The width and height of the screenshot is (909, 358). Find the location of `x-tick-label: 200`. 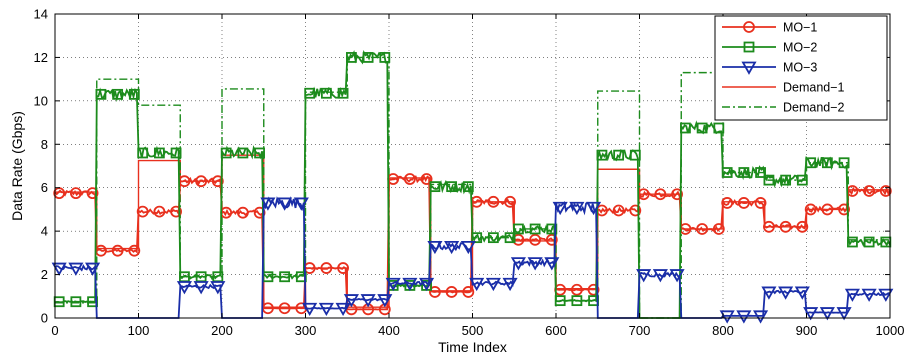

x-tick-label: 200 is located at coordinates (222, 330).